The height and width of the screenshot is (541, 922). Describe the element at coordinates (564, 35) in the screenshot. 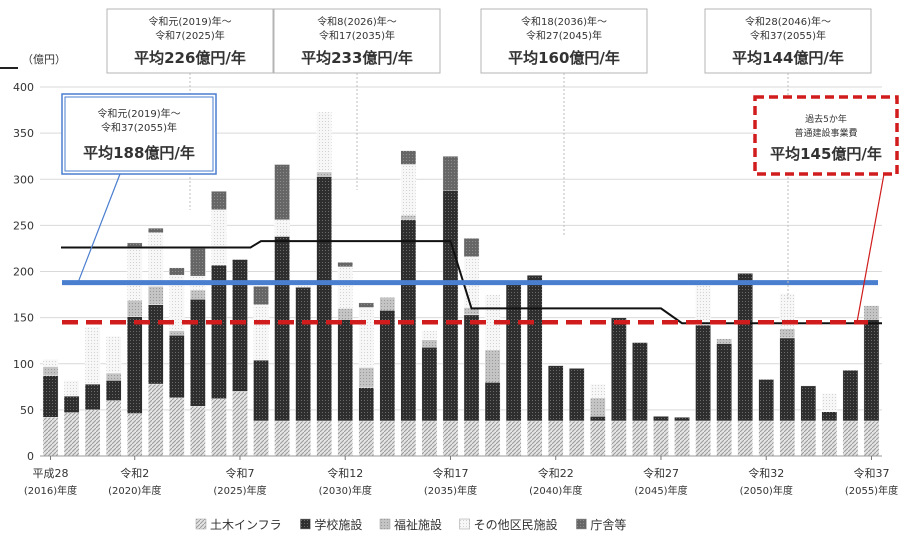

I see `svg-text: 令和27(2045)年` at that location.